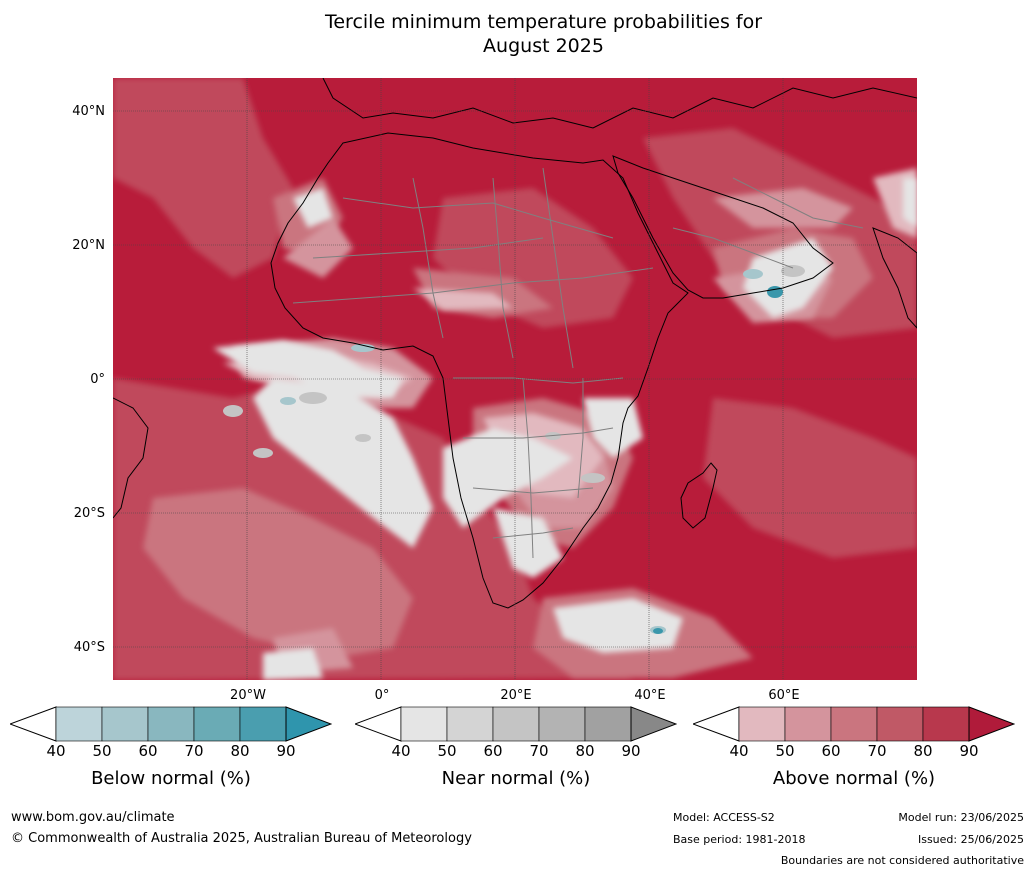 The height and width of the screenshot is (873, 1035). I want to click on colorbar-above-tick: 70, so click(877, 751).